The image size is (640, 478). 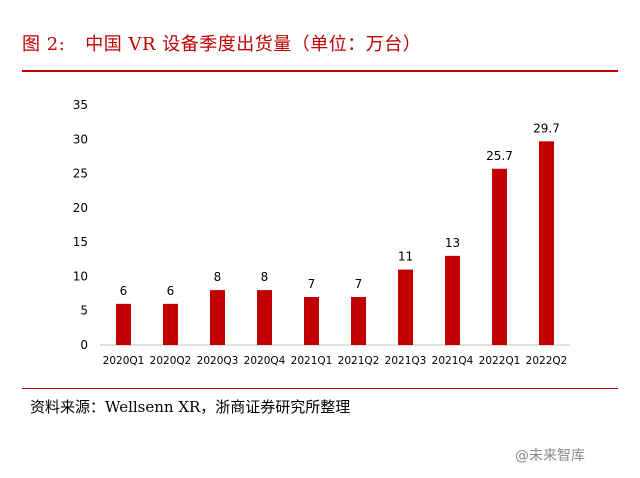 What do you see at coordinates (550, 456) in the screenshot?
I see `watermark: @未来智库` at bounding box center [550, 456].